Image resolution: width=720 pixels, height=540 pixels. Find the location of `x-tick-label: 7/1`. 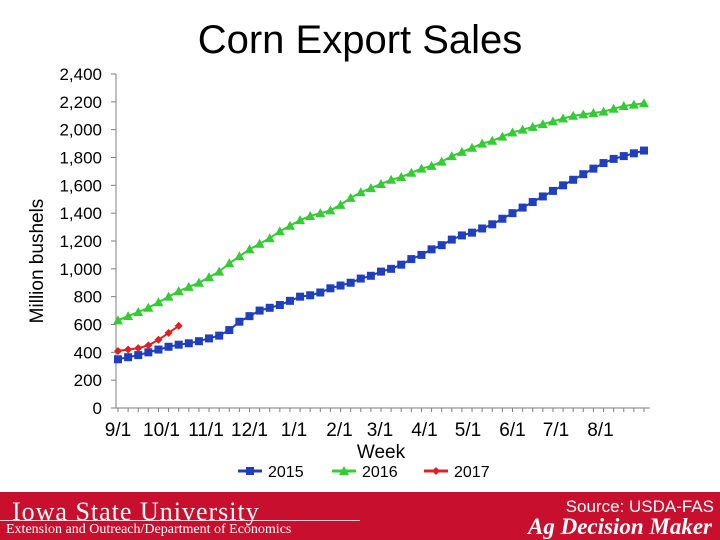

x-tick-label: 7/1 is located at coordinates (556, 430).